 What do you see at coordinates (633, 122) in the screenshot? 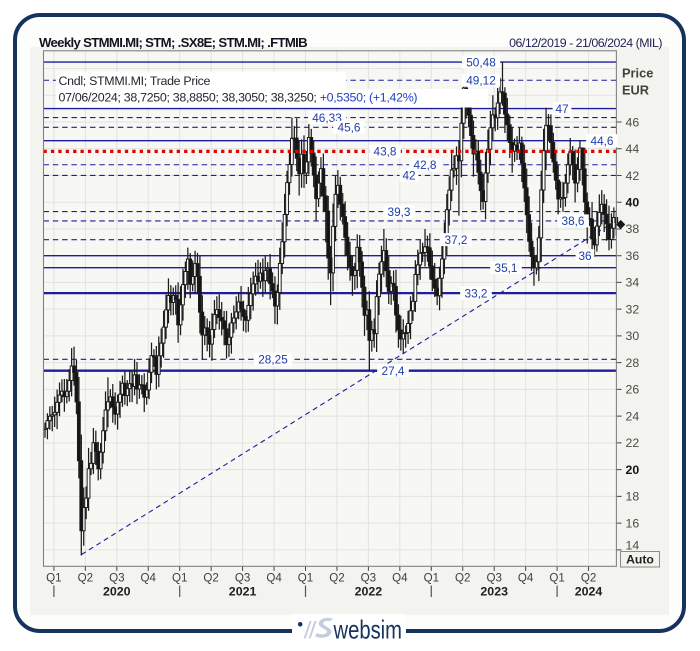
I see `svg-text: 46` at bounding box center [633, 122].